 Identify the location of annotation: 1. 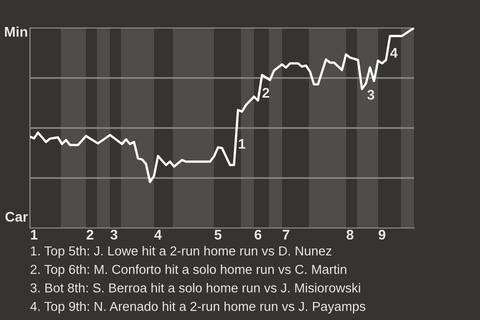
(242, 144).